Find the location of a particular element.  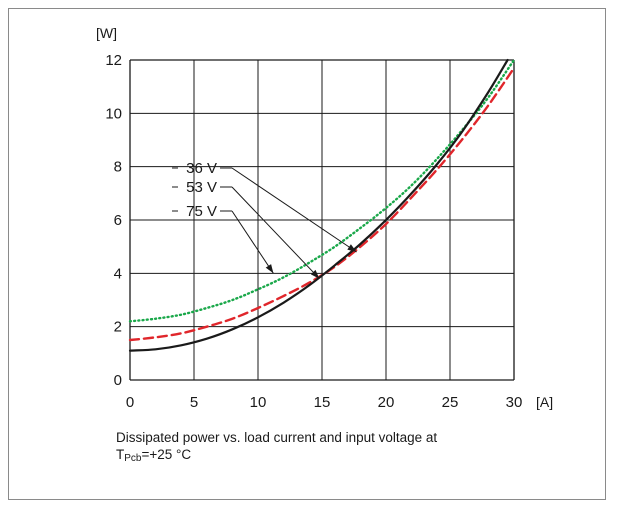

x-tick-label: 15 is located at coordinates (322, 402).